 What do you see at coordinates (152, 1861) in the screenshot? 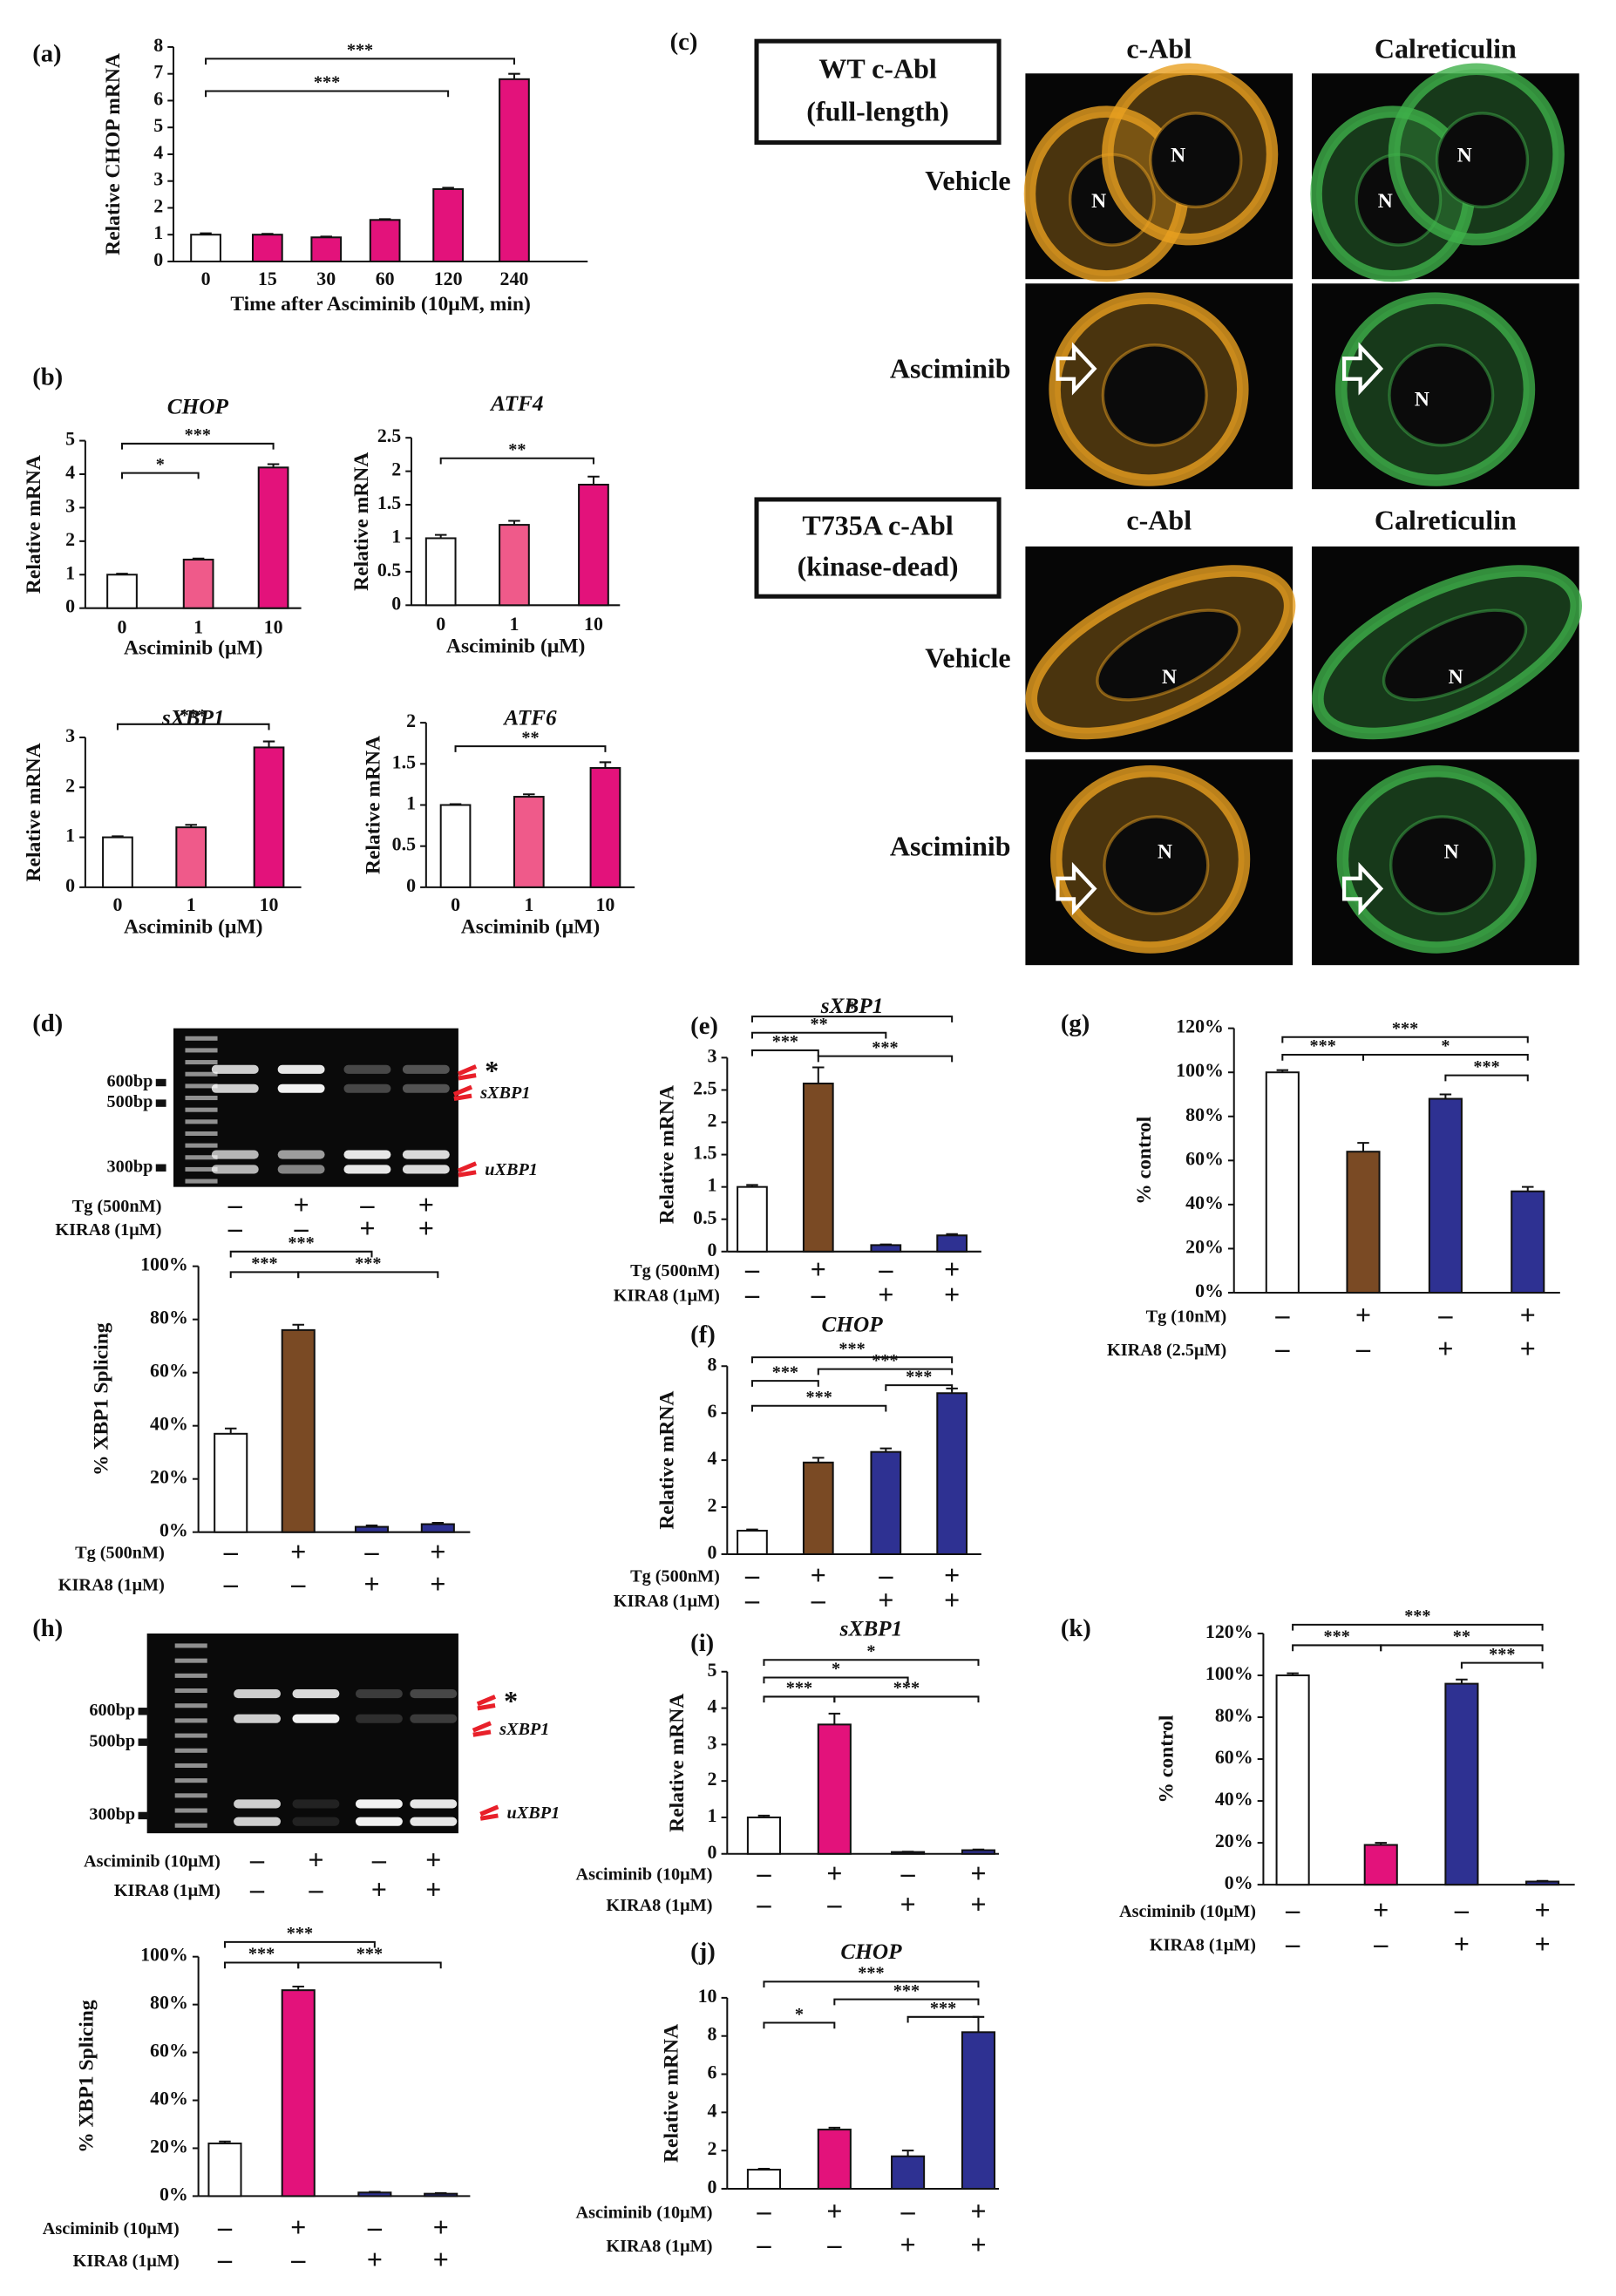
I see `treatment-name: Asciminib (10μM)` at bounding box center [152, 1861].